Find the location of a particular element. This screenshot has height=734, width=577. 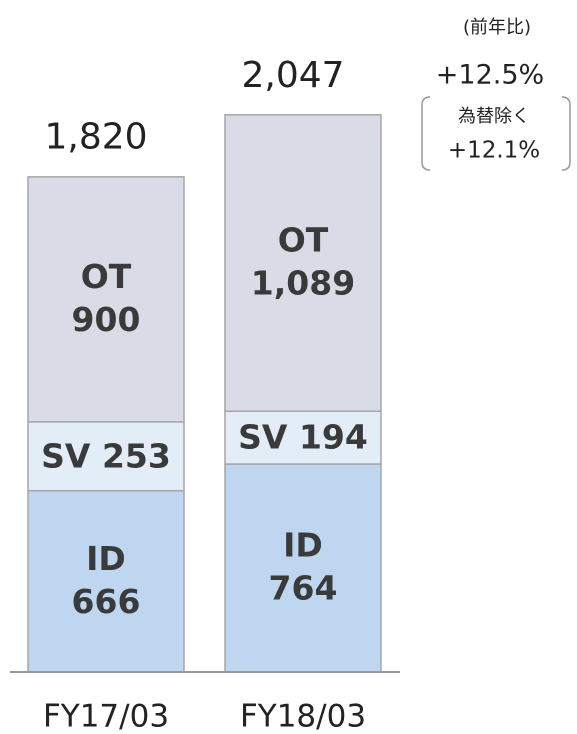

bracket is located at coordinates (496, 133).